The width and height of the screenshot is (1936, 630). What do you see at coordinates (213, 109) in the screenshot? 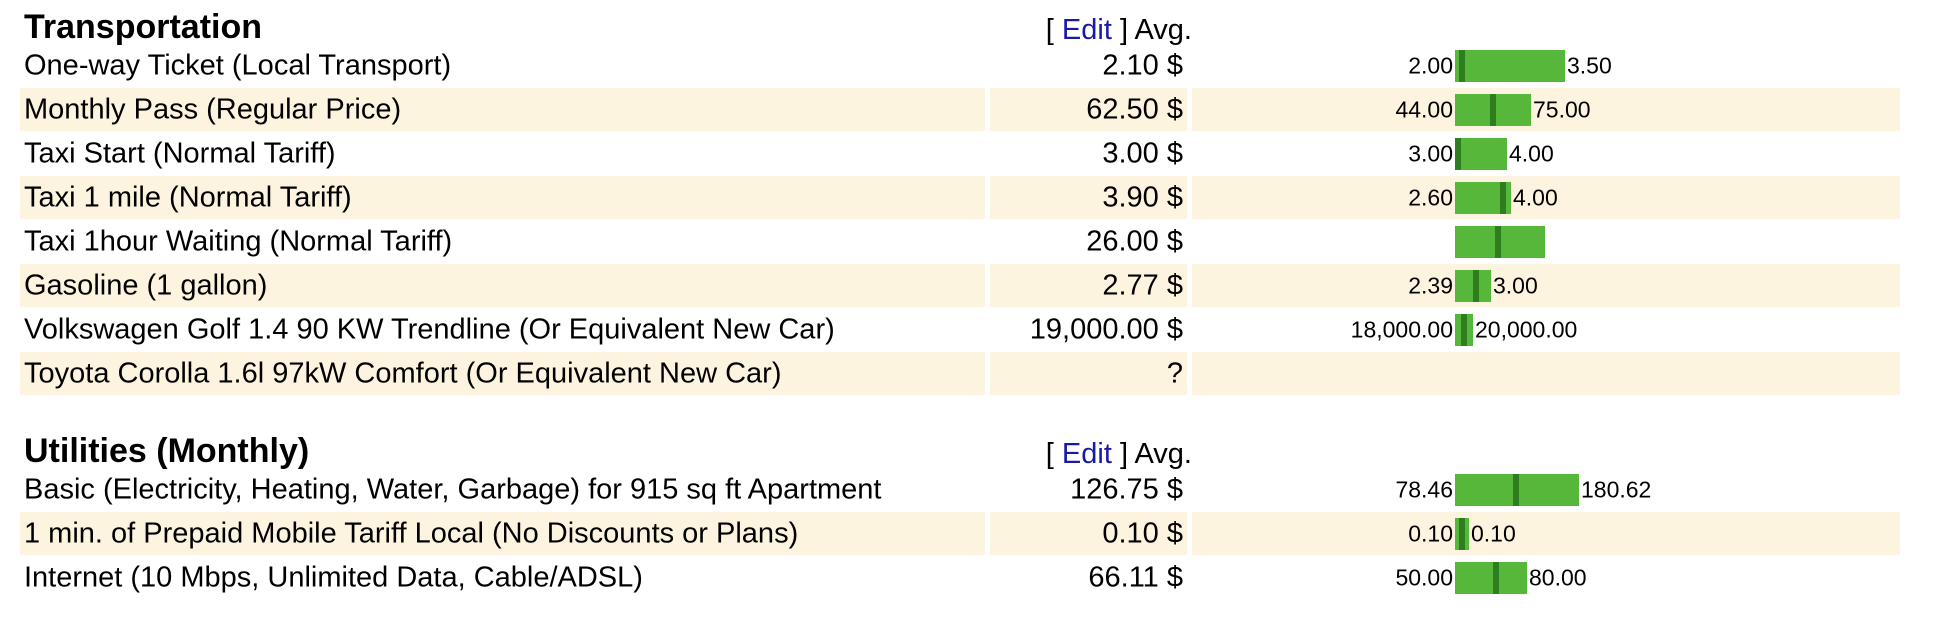
I see `item-label: Monthly Pass (Regular Price)` at bounding box center [213, 109].